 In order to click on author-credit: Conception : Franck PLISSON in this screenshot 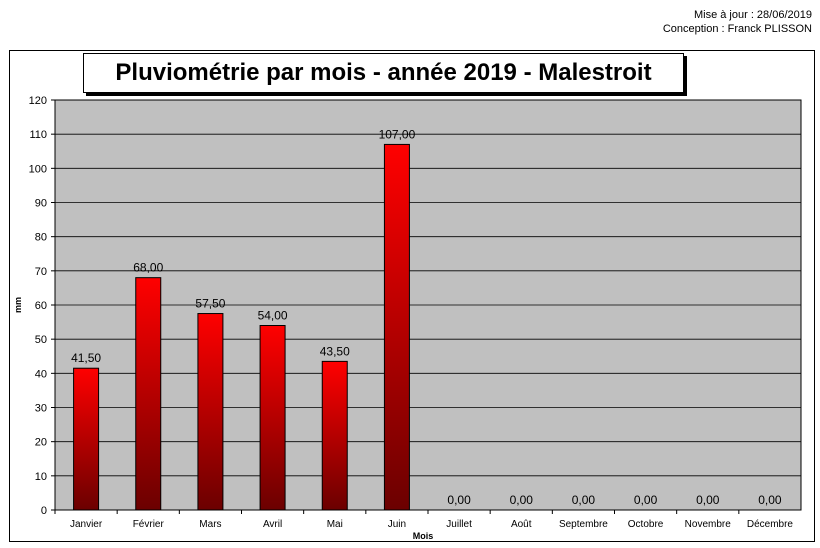, I will do `click(737, 29)`.